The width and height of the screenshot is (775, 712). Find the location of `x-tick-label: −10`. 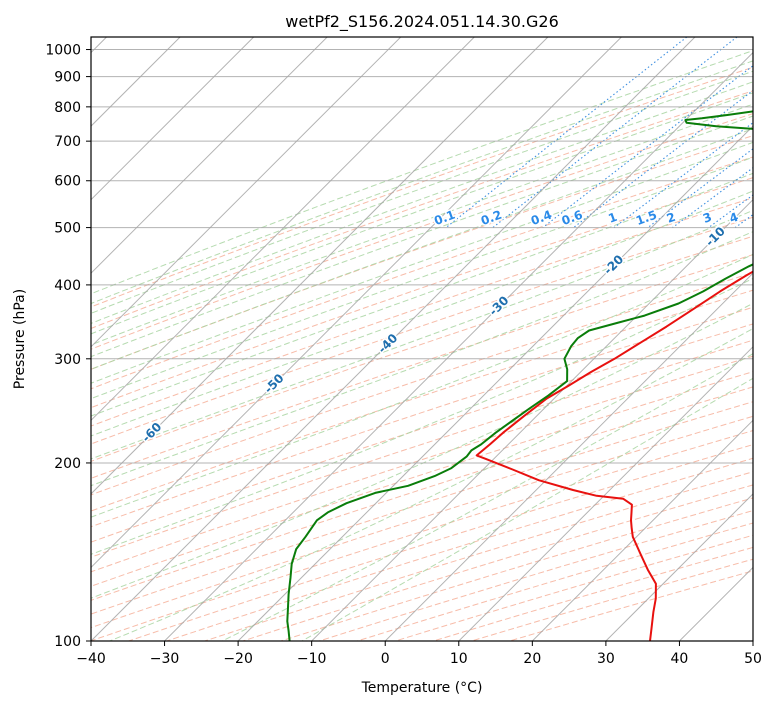

x-tick-label: −10 is located at coordinates (312, 659).